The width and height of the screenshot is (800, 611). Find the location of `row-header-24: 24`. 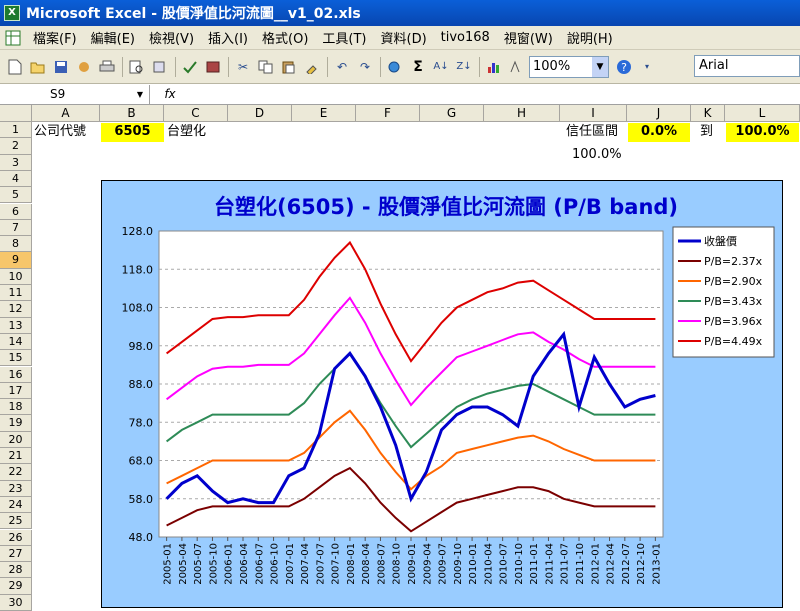

row-header-24: 24 is located at coordinates (16, 505).